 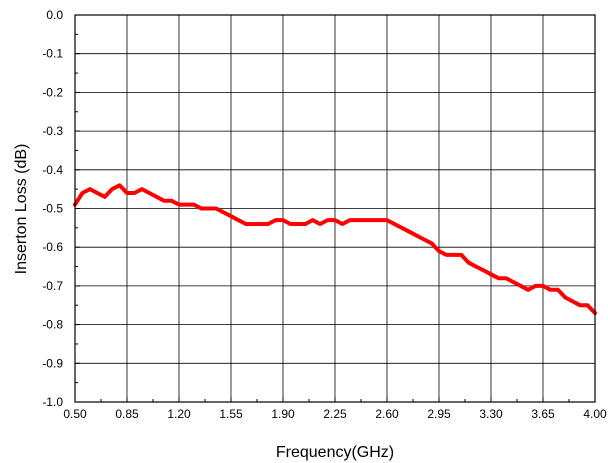 What do you see at coordinates (439, 414) in the screenshot?
I see `x-tick-label: 2.95` at bounding box center [439, 414].